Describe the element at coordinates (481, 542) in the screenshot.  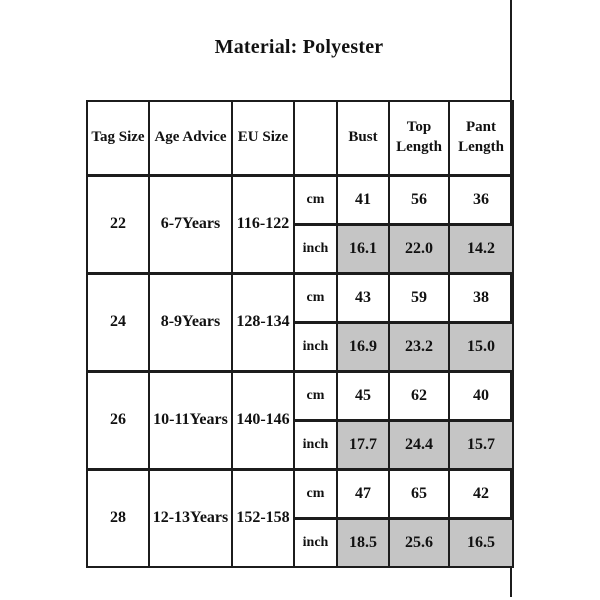
I see `cell-pant-length-inch: 16.5` at that location.